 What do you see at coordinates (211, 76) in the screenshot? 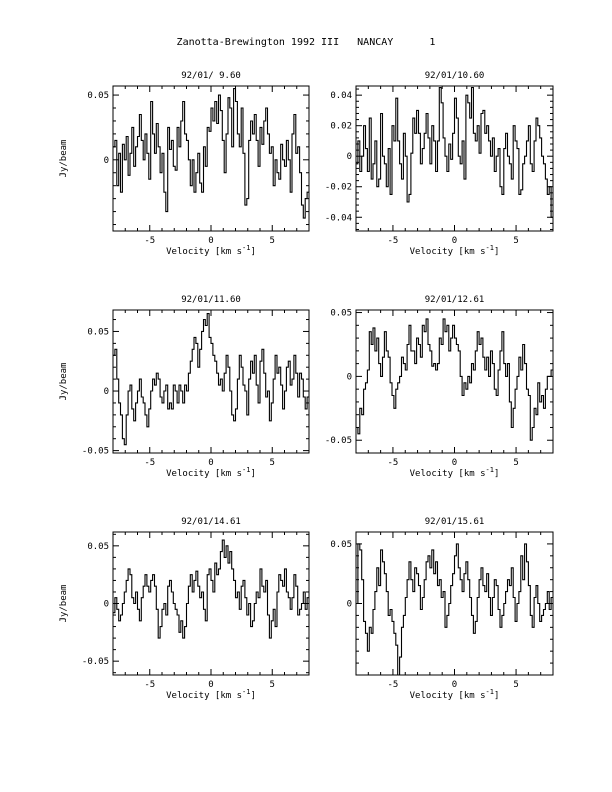
I see `panel-title: 92/01/ 9.60` at bounding box center [211, 76].